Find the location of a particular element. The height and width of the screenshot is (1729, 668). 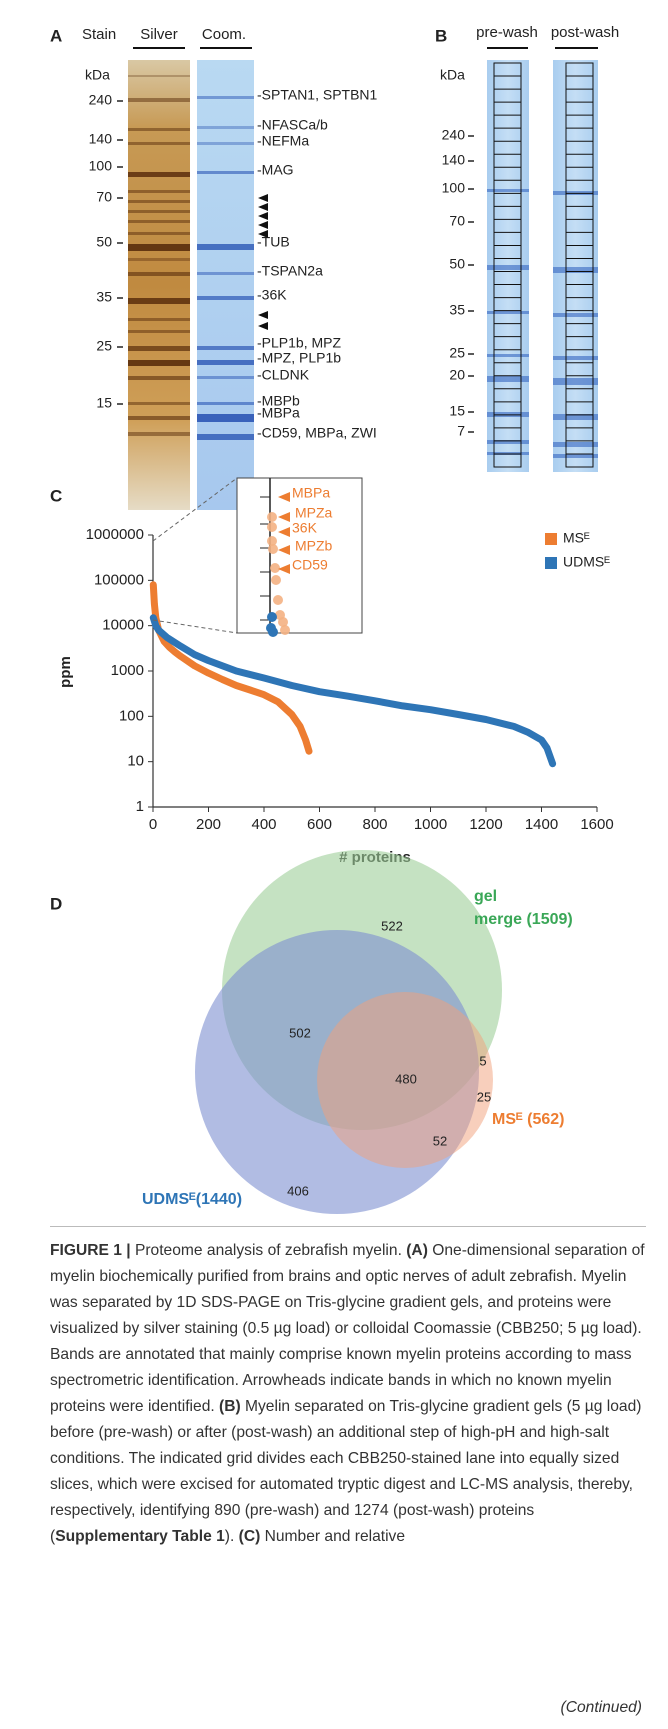

continued-note: (Continued) is located at coordinates (601, 1707).